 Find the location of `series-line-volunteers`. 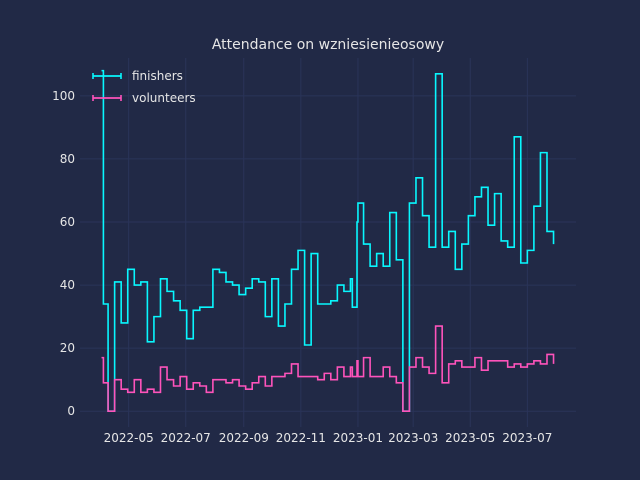

series-line-volunteers is located at coordinates (328, 369).